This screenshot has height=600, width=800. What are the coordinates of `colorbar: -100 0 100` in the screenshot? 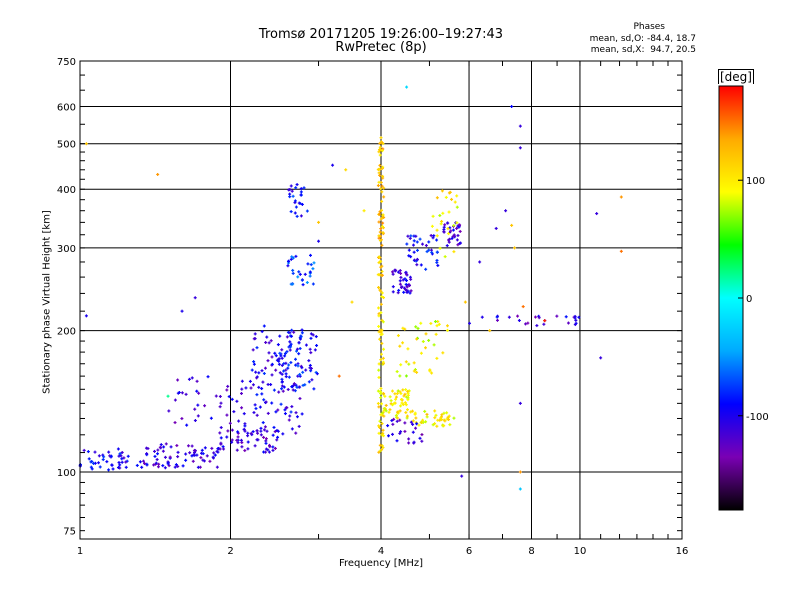 It's located at (743, 298).